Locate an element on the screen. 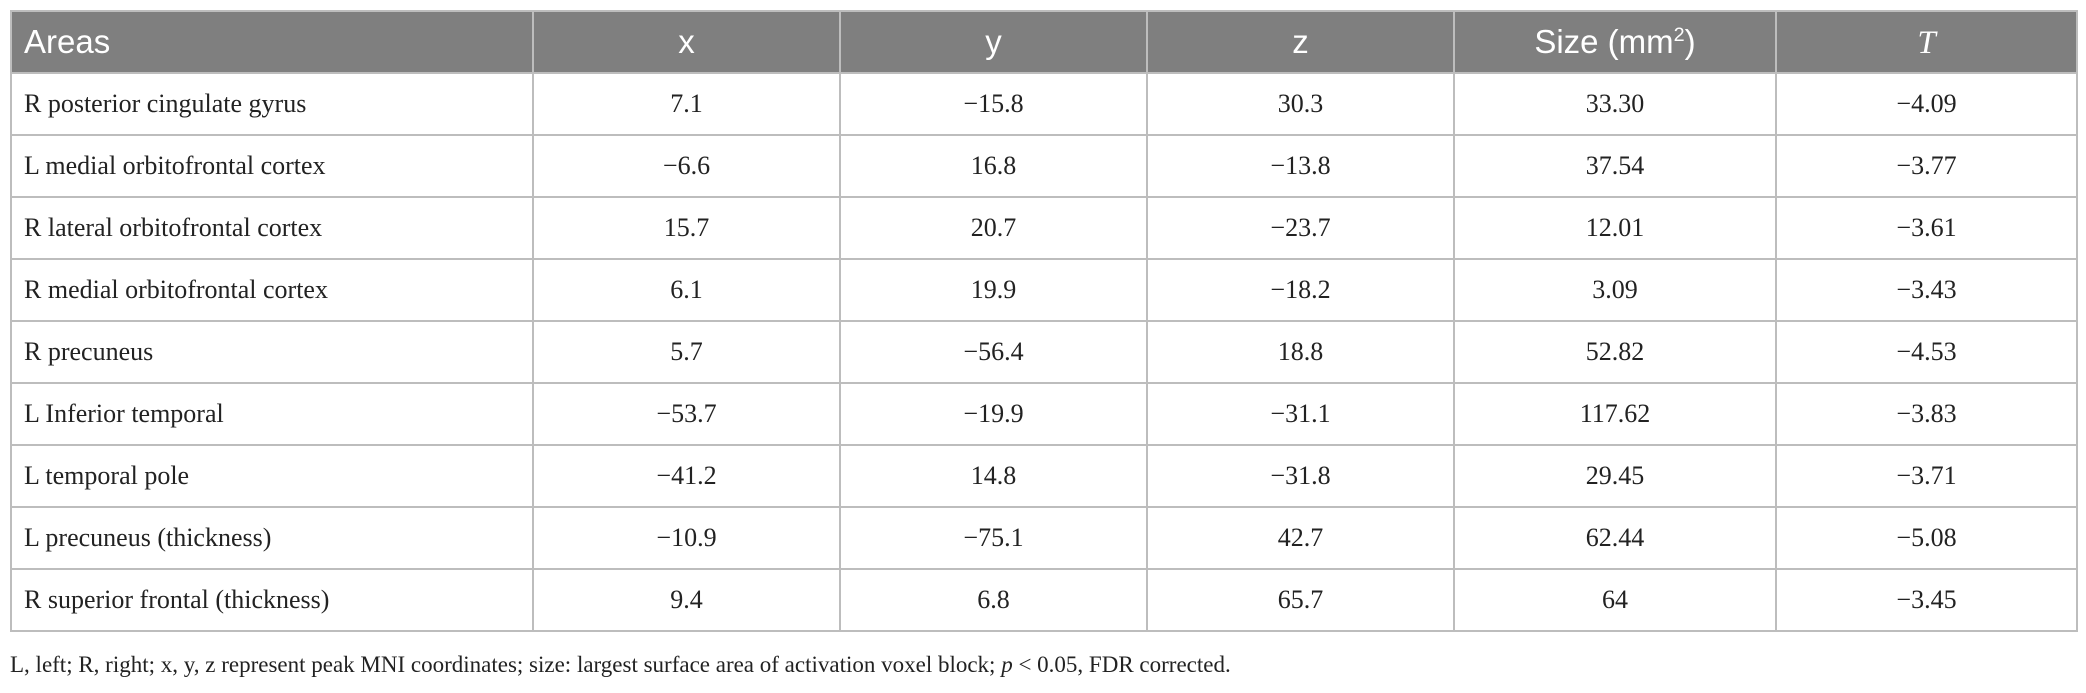  cell-x: 7.1 is located at coordinates (686, 104).